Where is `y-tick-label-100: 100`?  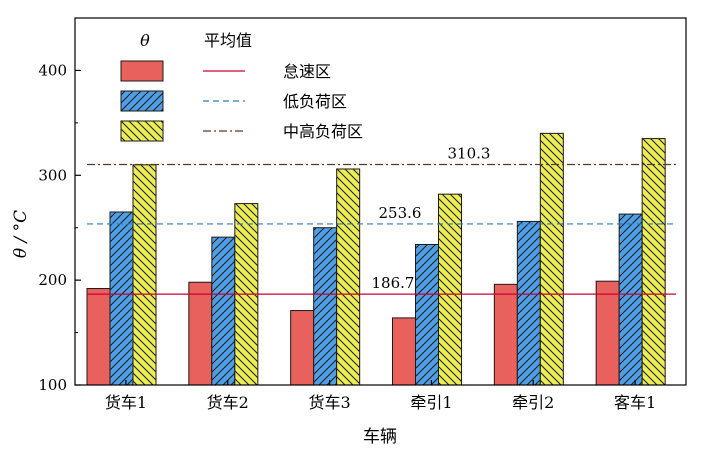
y-tick-label-100: 100 is located at coordinates (52, 385).